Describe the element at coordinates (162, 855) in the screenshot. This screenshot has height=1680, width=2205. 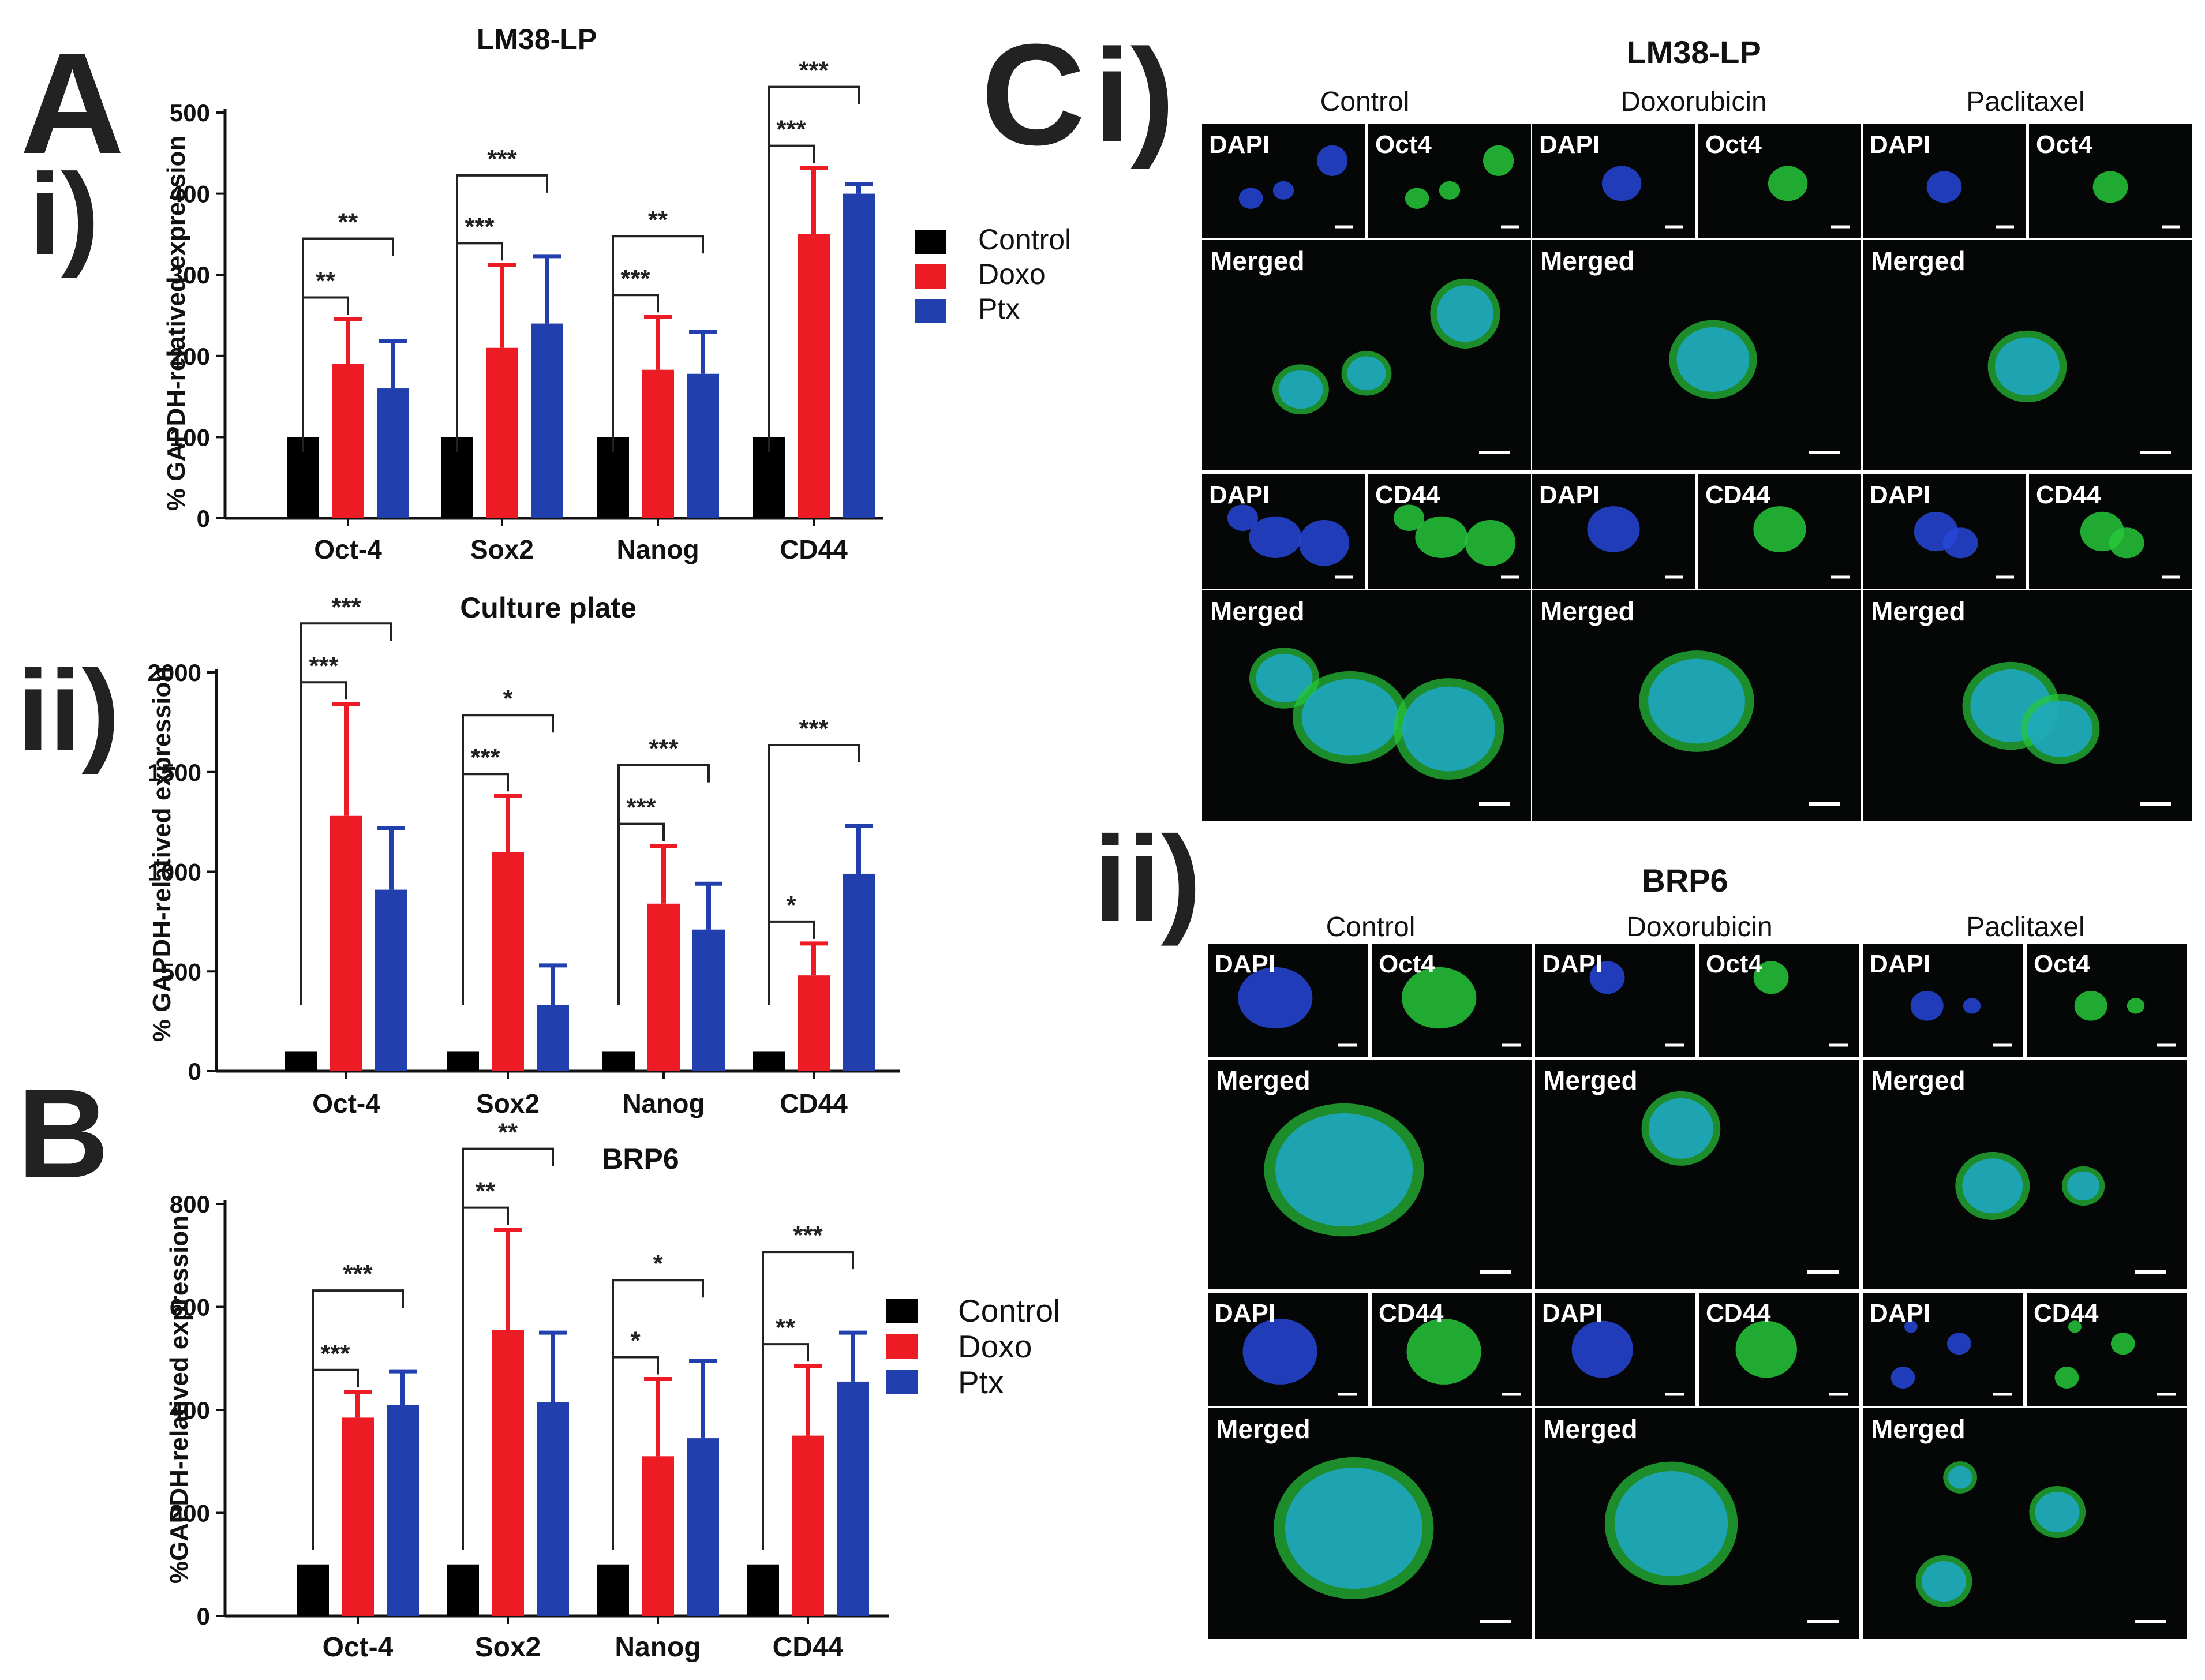
I see `y-axis-label-aii: % GAPDH-relatived expression` at that location.